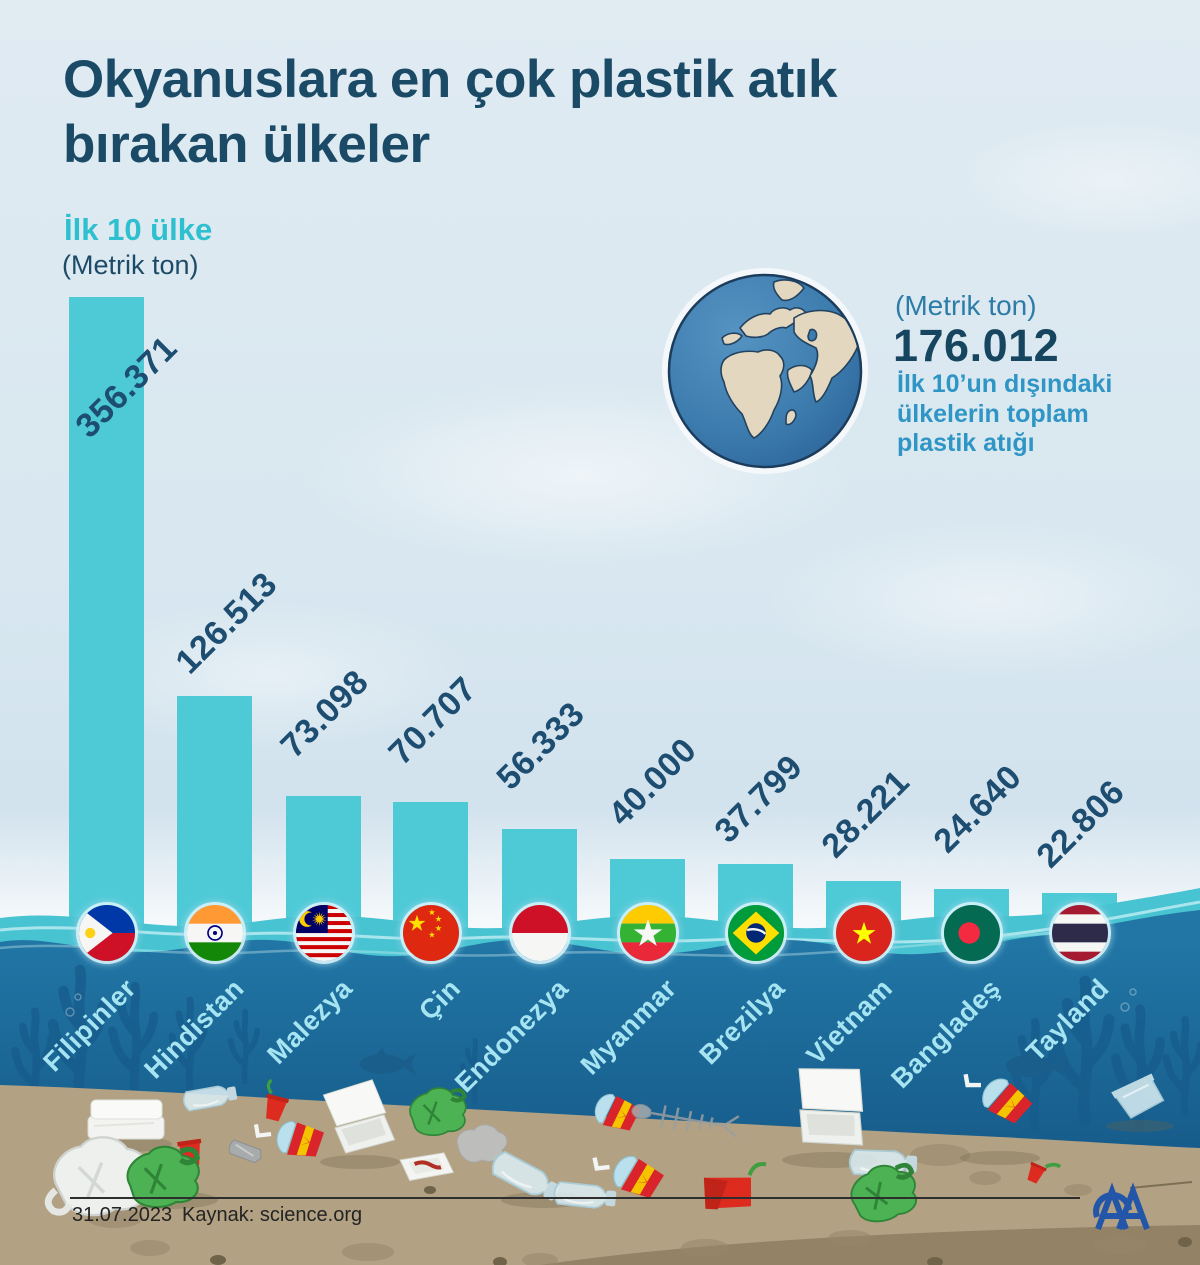 This screenshot has width=1200, height=1265. I want to click on trash-red-wrapper-icon, so click(735, 1186).